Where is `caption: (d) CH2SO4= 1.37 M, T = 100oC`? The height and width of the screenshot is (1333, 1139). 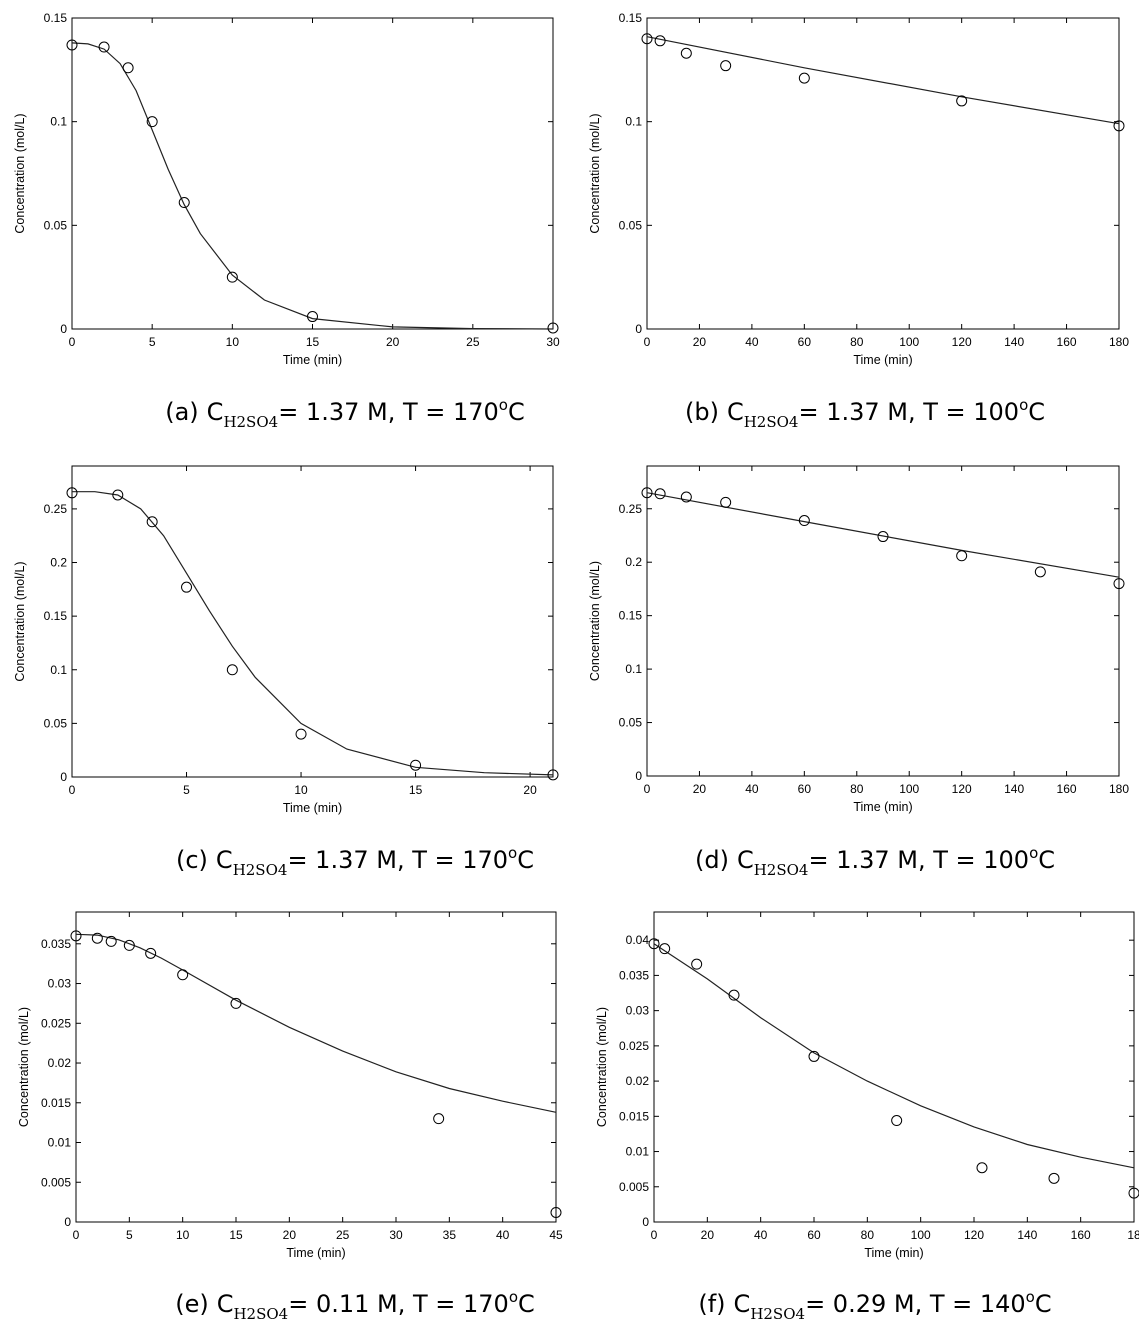 caption: (d) CH2SO4= 1.37 M, T = 100oC is located at coordinates (875, 861).